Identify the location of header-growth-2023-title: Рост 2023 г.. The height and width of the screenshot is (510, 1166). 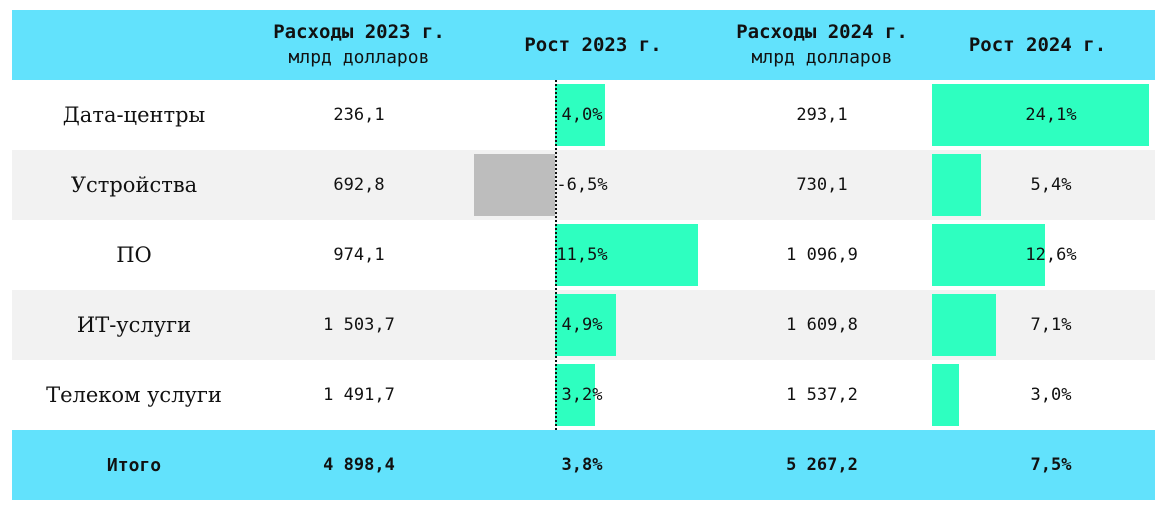
(593, 45).